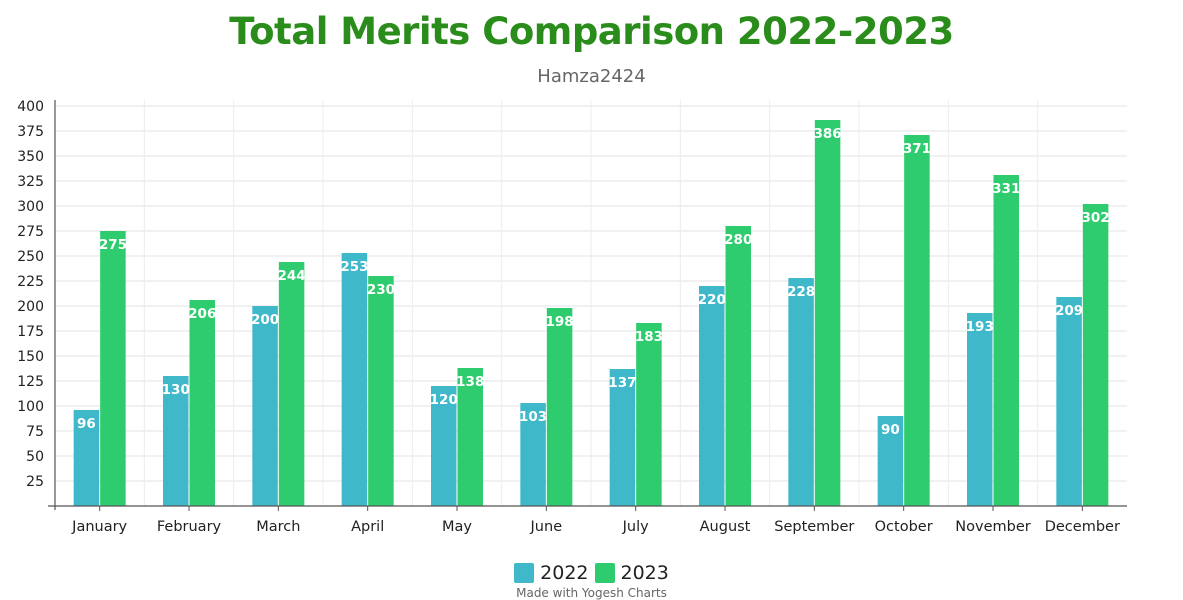 The width and height of the screenshot is (1183, 600). I want to click on data-label: 103, so click(533, 417).